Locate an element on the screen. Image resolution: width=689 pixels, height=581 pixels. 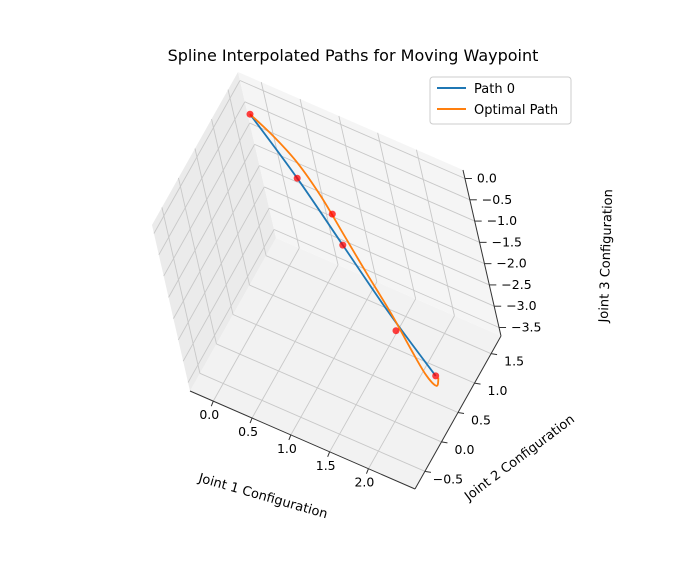
legend-label-path-0: Path 0 is located at coordinates (494, 89).